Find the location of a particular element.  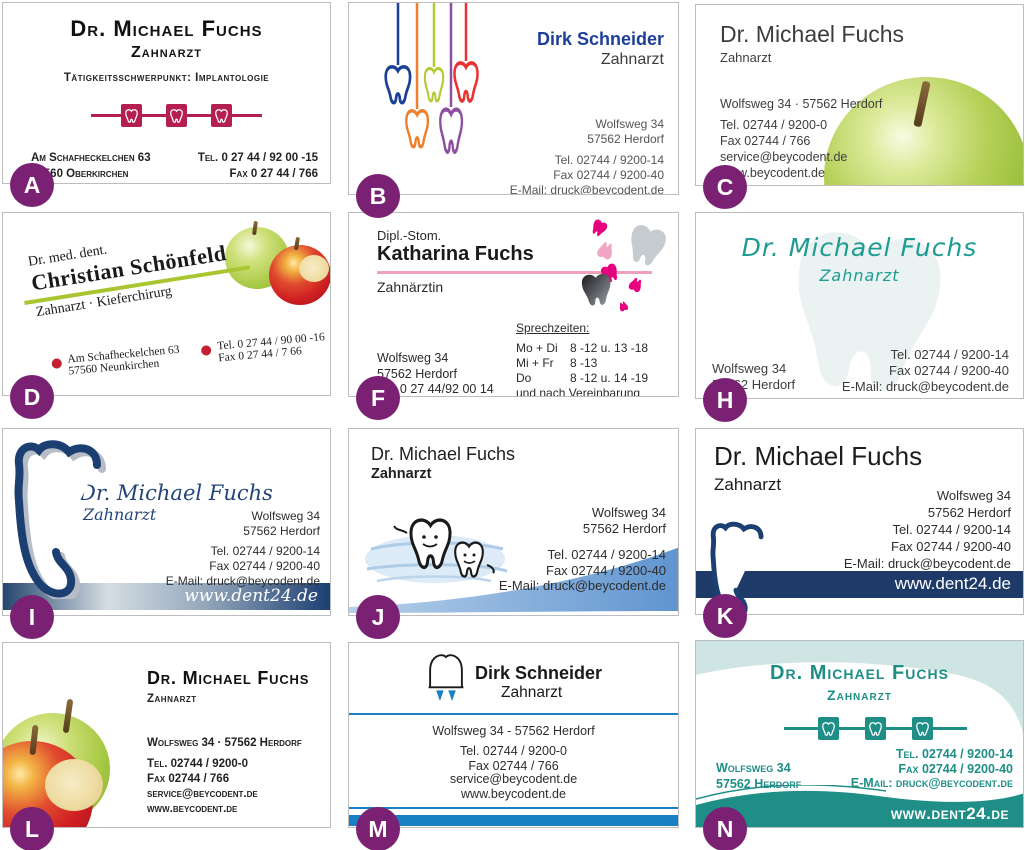

design-label-badge-c: C is located at coordinates (725, 187).